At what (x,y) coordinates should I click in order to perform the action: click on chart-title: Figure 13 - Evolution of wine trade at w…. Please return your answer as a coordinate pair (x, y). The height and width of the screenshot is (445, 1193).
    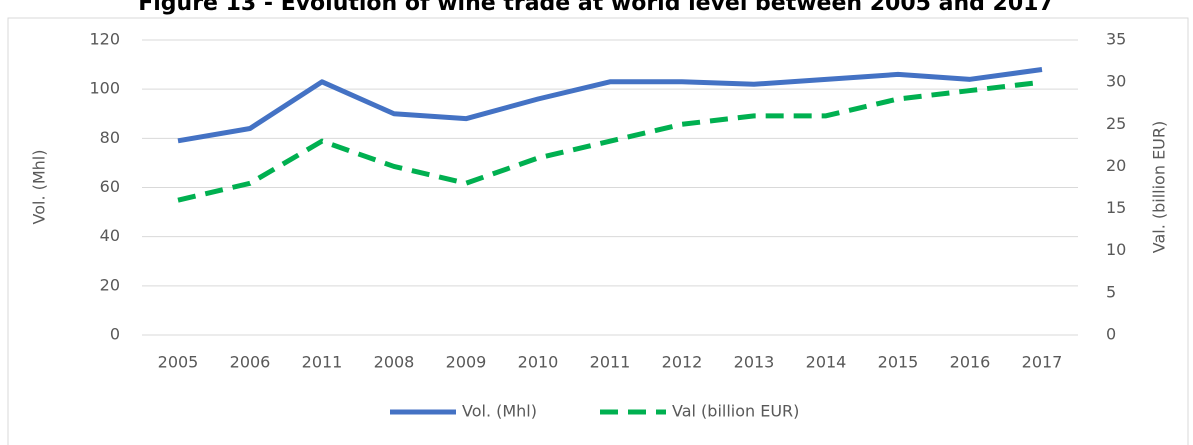
    Looking at the image, I should click on (596, 8).